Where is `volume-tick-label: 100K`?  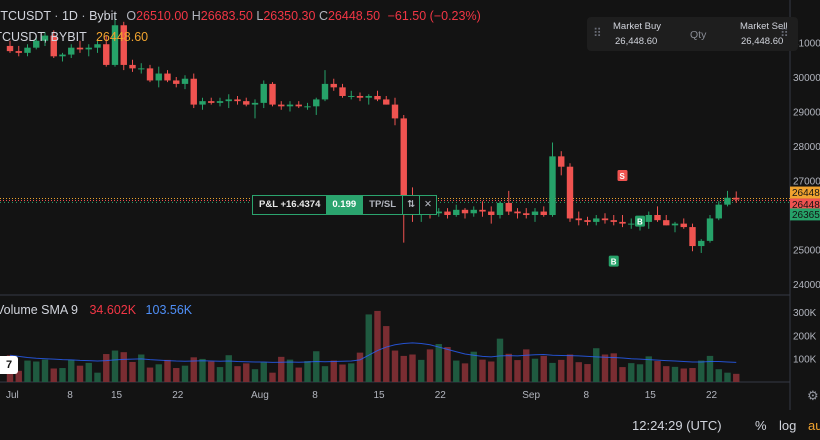
volume-tick-label: 100K is located at coordinates (805, 360).